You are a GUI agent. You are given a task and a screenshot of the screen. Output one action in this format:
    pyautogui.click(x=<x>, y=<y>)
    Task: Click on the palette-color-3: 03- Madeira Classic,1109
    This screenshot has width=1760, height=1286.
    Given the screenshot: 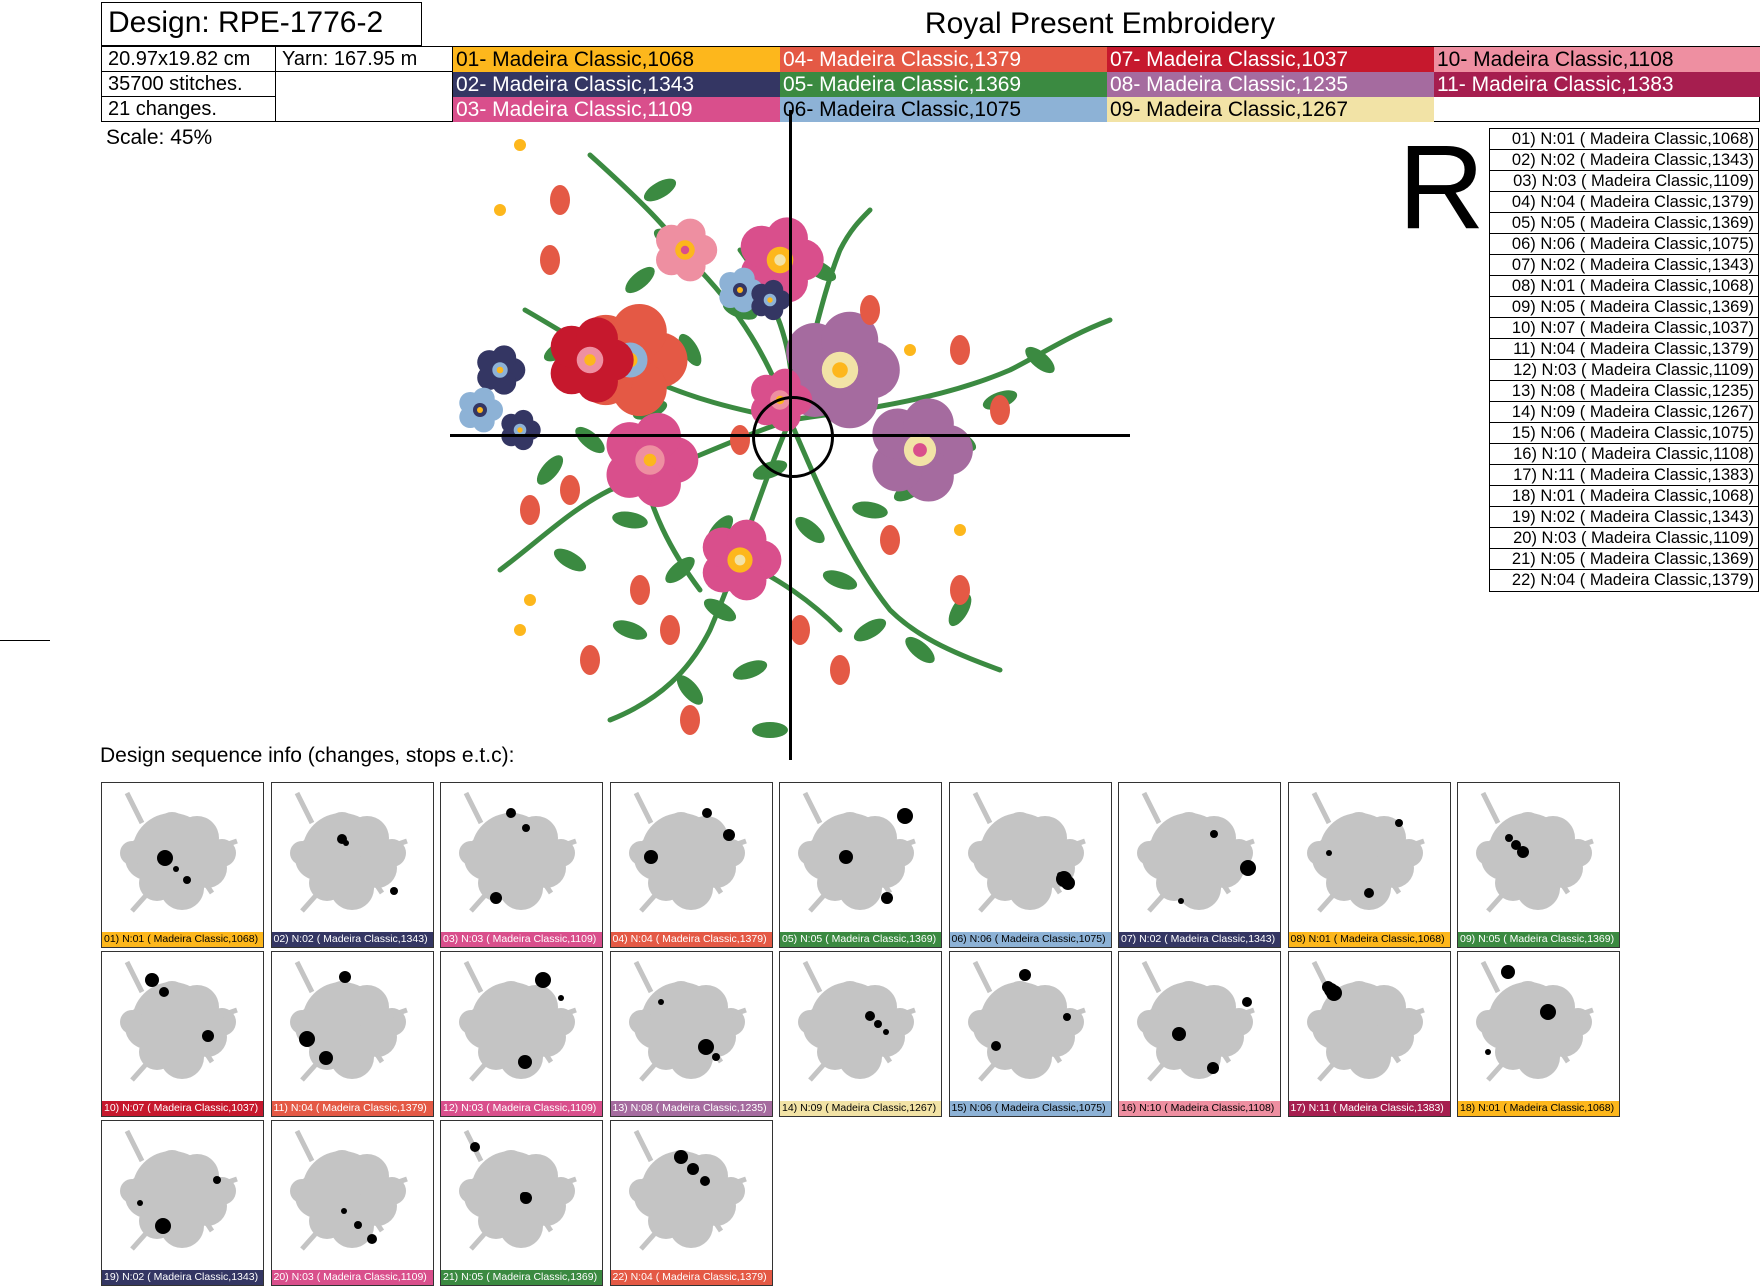 What is the action you would take?
    pyautogui.click(x=616, y=109)
    